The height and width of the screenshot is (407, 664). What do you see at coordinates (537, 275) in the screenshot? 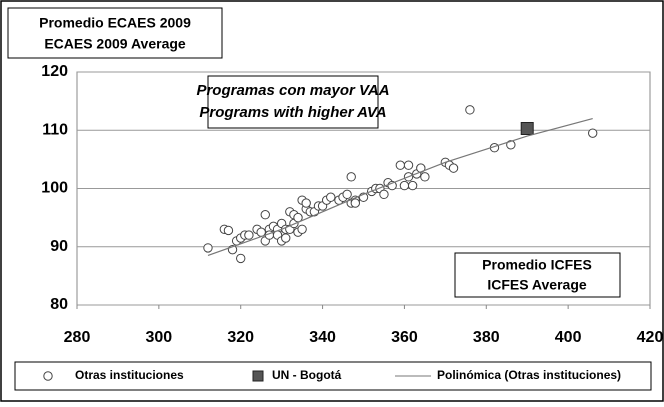
I see `xlabel-box` at bounding box center [537, 275].